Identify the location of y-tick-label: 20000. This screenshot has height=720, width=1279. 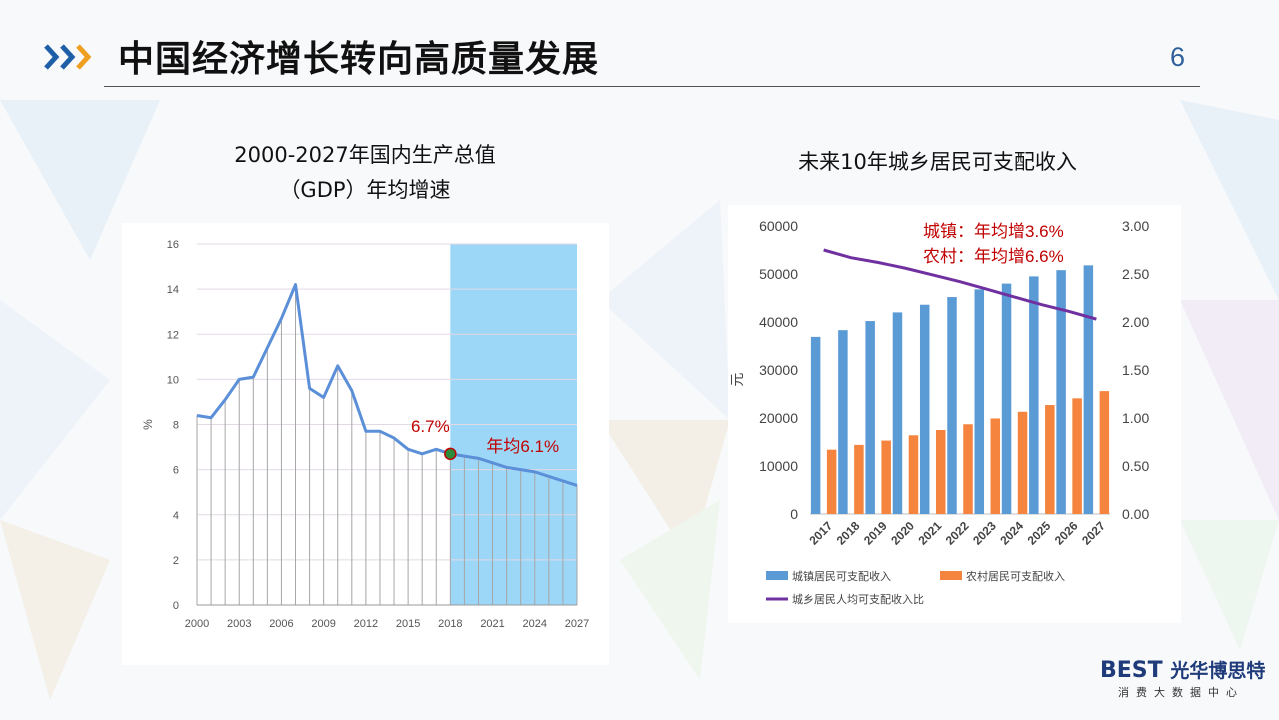
(778, 418).